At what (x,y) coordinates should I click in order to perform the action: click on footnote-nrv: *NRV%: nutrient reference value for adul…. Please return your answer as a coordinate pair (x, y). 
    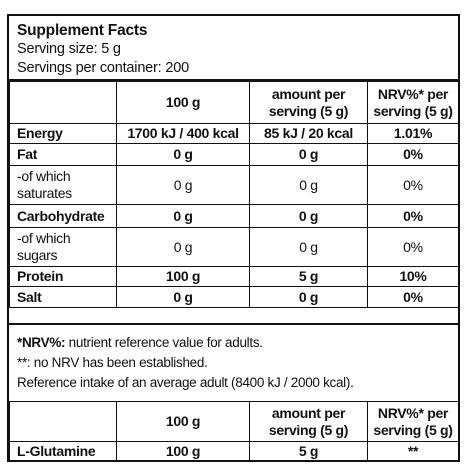
    Looking at the image, I should click on (237, 343).